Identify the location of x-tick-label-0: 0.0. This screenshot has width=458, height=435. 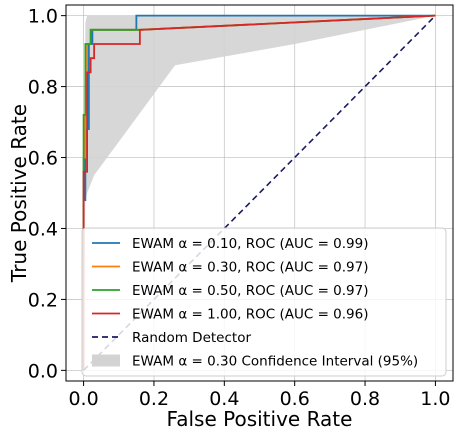
(83, 399).